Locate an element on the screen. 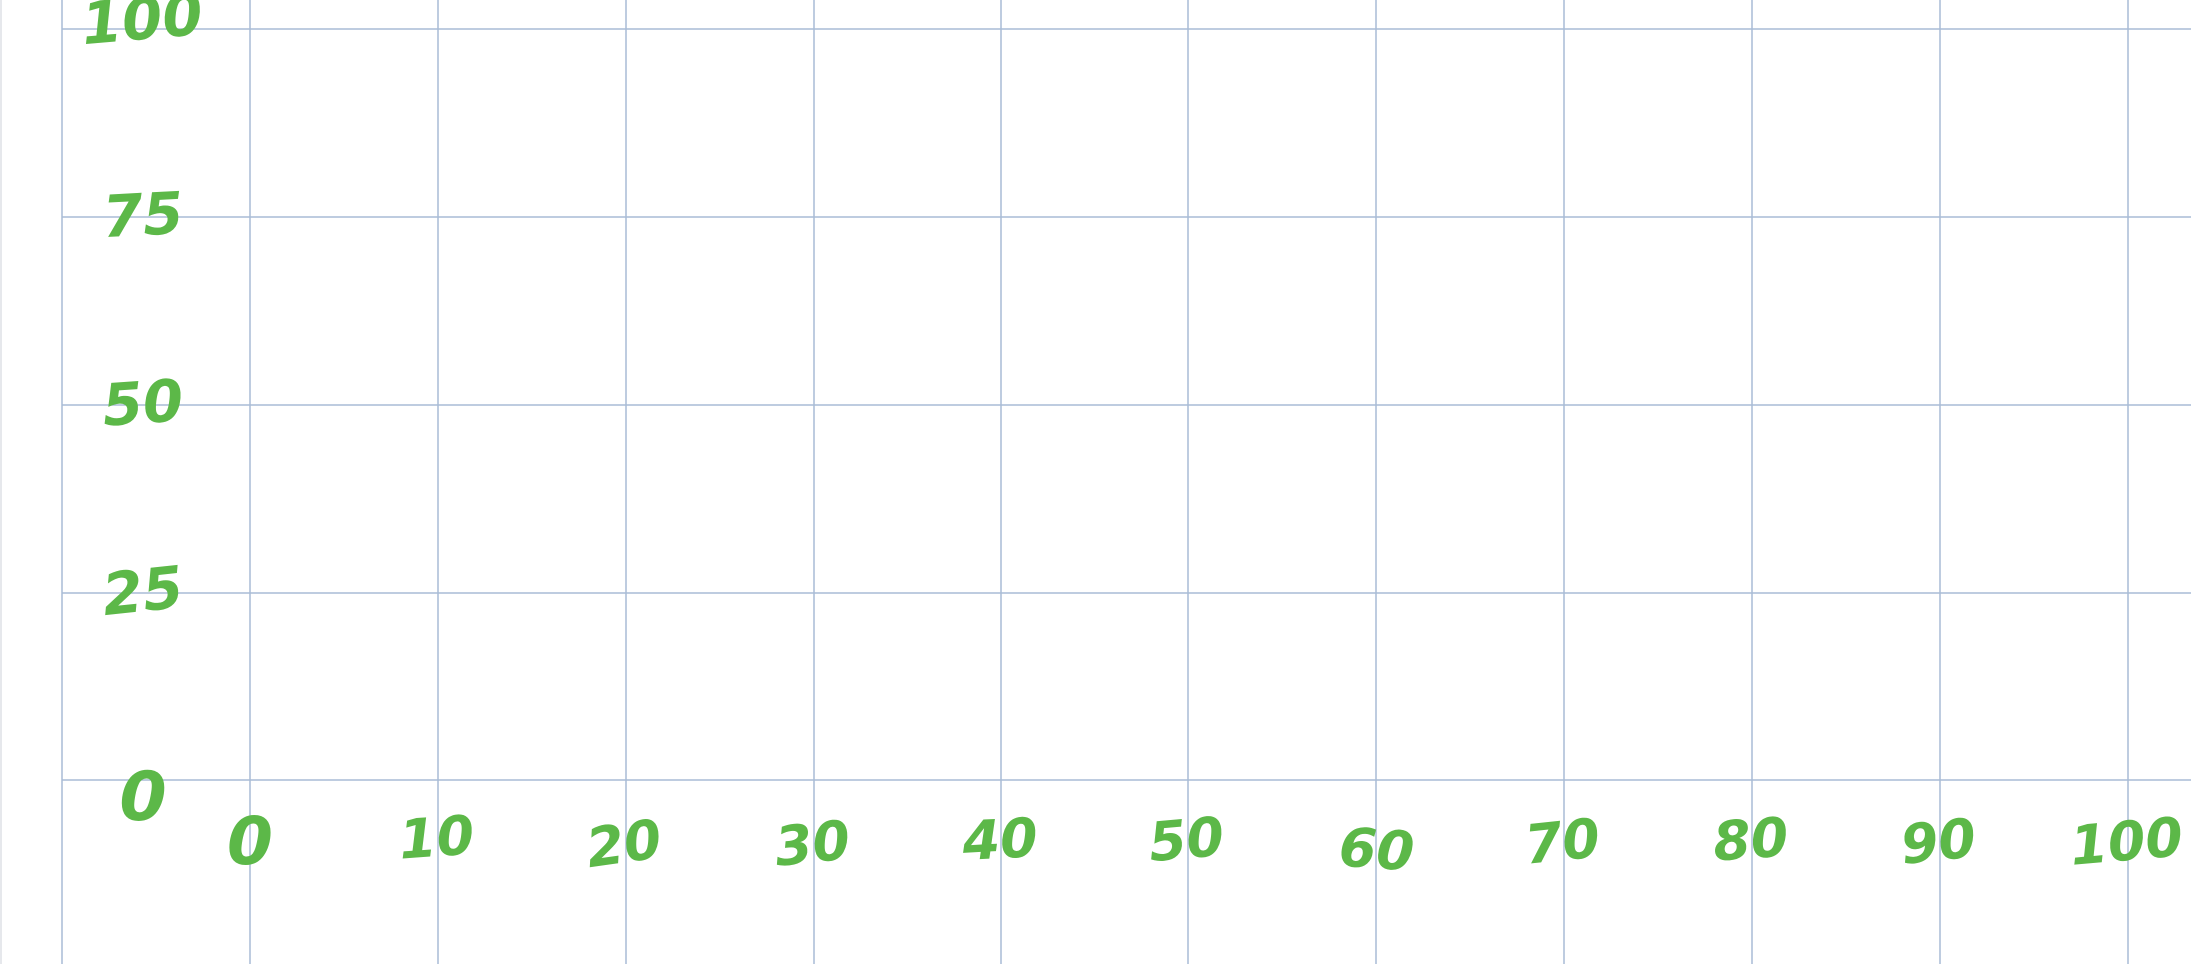  canvas-left-edge is located at coordinates (1, 482).